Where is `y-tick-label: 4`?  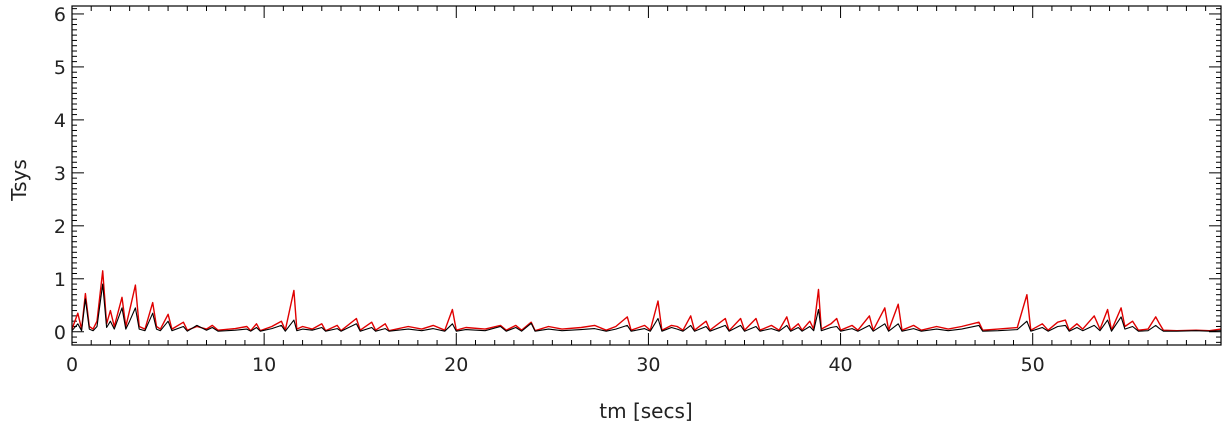
y-tick-label: 4 is located at coordinates (60, 121).